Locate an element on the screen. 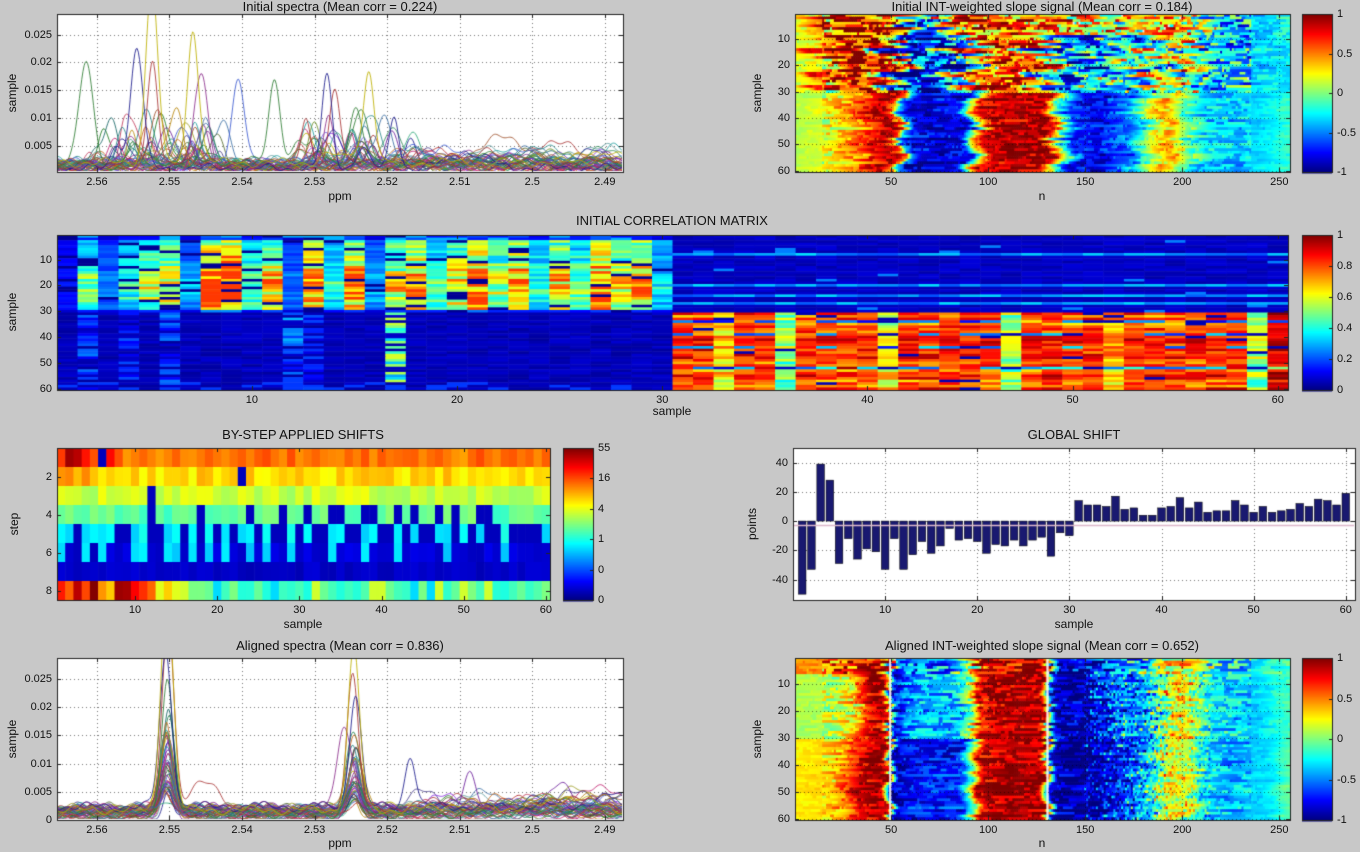  title-aligned-spectra: Aligned spectra (Mean corr = 0.836) is located at coordinates (340, 645).